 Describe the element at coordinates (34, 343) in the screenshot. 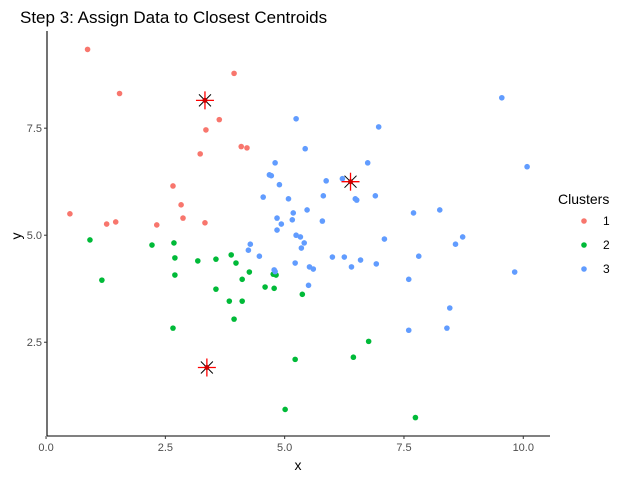

I see `y-tick-label: 2.5` at that location.